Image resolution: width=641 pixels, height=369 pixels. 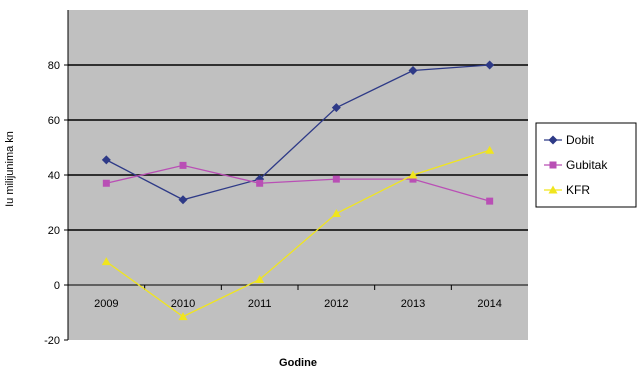 I want to click on y-tick-label: -20, so click(x=52, y=341).